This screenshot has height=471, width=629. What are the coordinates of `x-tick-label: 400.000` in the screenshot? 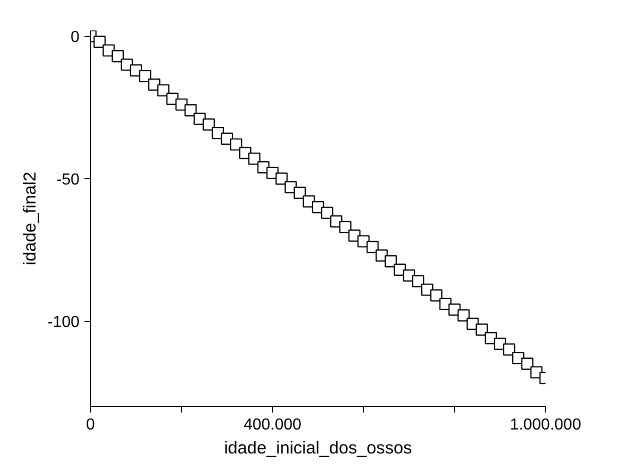 It's located at (273, 425).